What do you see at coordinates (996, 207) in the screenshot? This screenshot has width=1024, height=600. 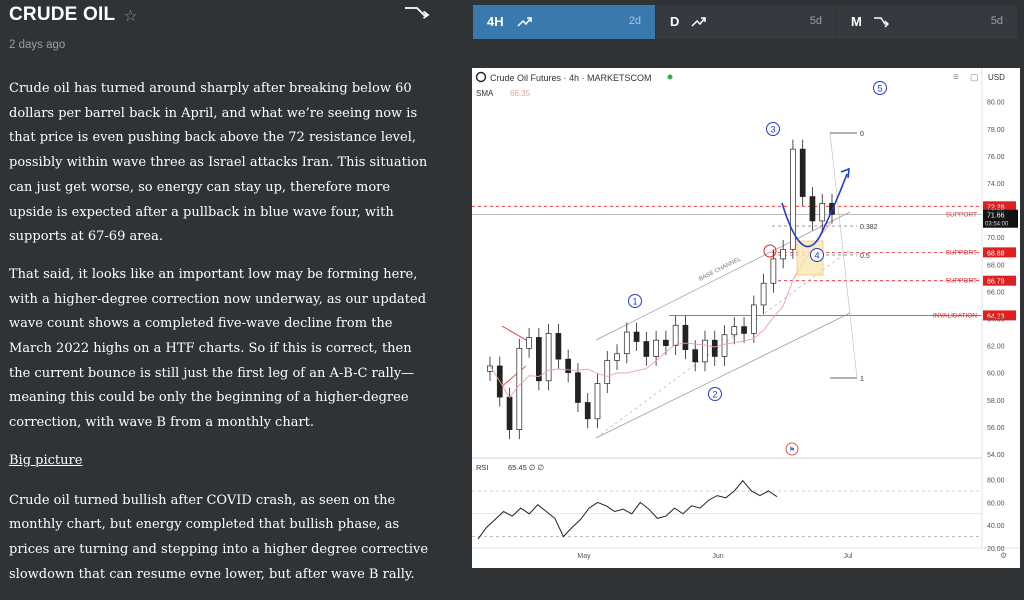 I see `price-tag-label: 72.28` at bounding box center [996, 207].